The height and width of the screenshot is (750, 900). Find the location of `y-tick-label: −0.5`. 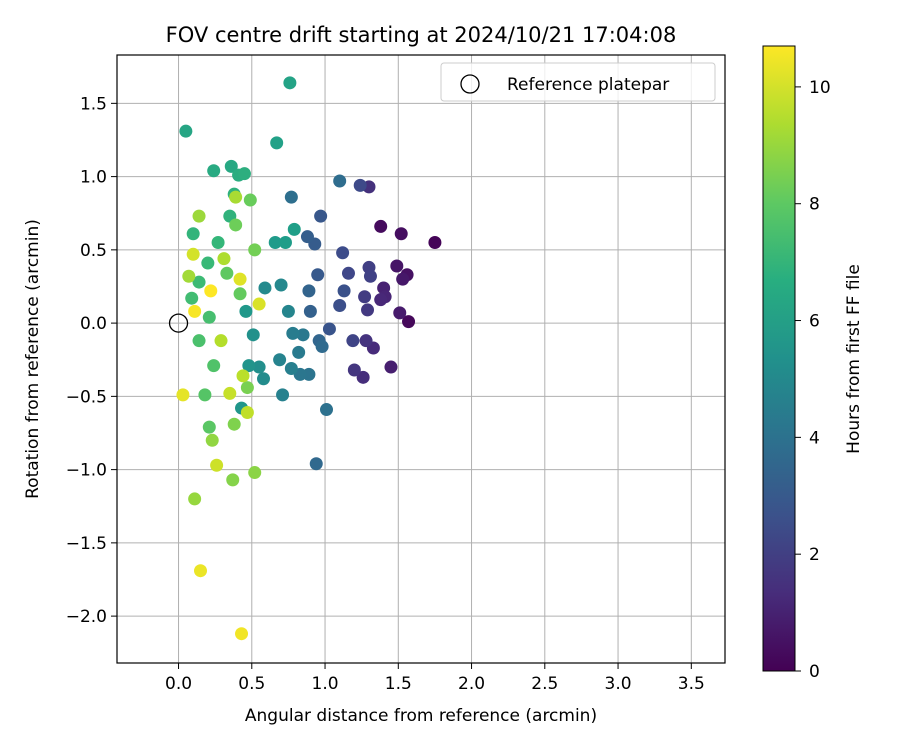

y-tick-label: −0.5 is located at coordinates (86, 397).